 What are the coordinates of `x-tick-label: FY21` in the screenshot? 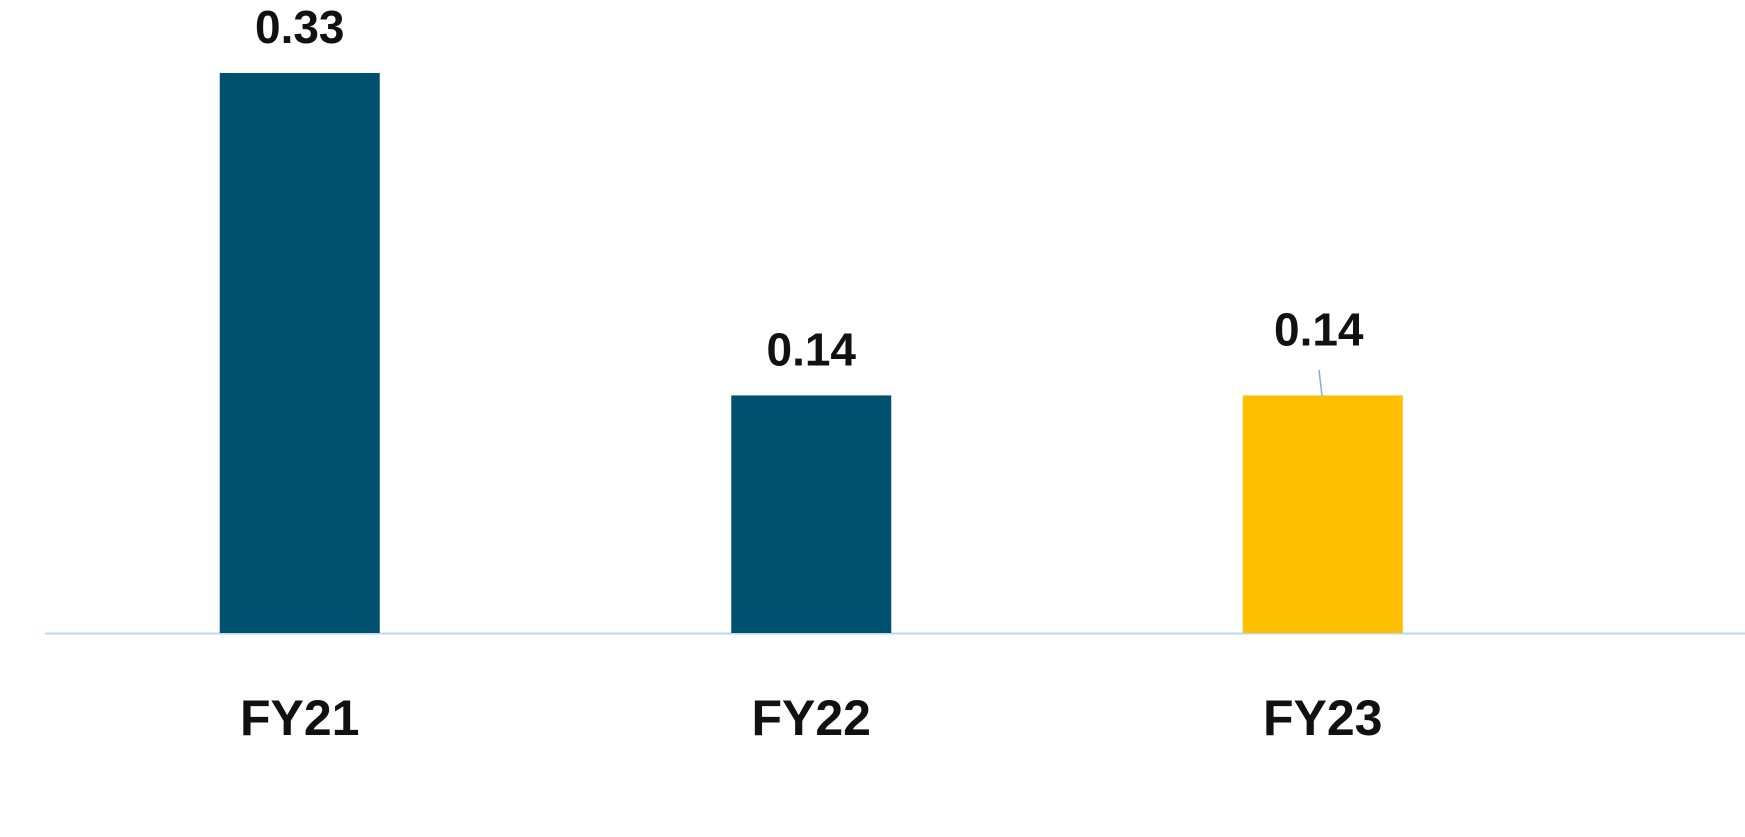 It's located at (300, 718).